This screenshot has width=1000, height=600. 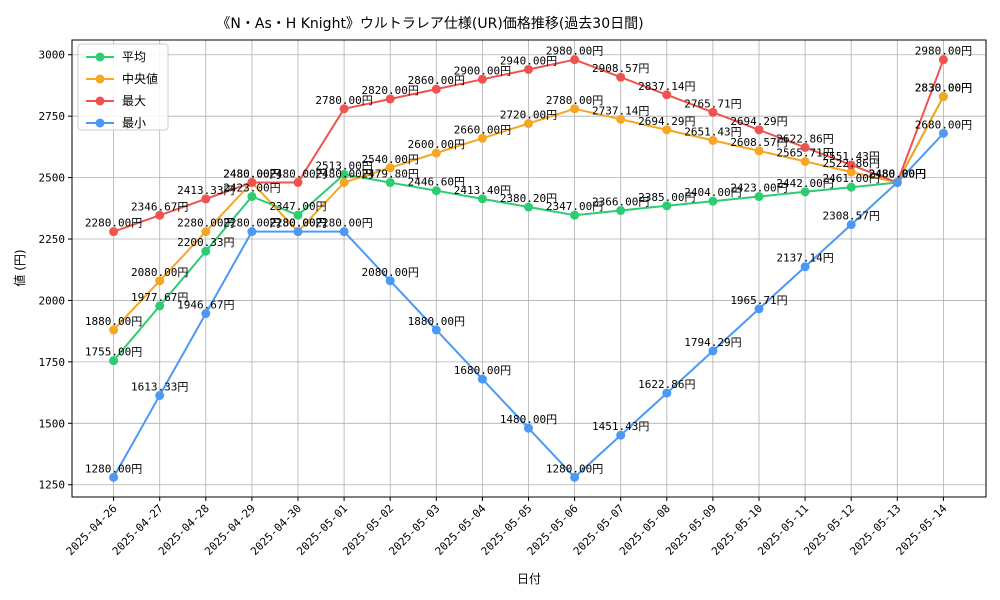 What do you see at coordinates (712, 103) in the screenshot?
I see `data-label: 2765.71円` at bounding box center [712, 103].